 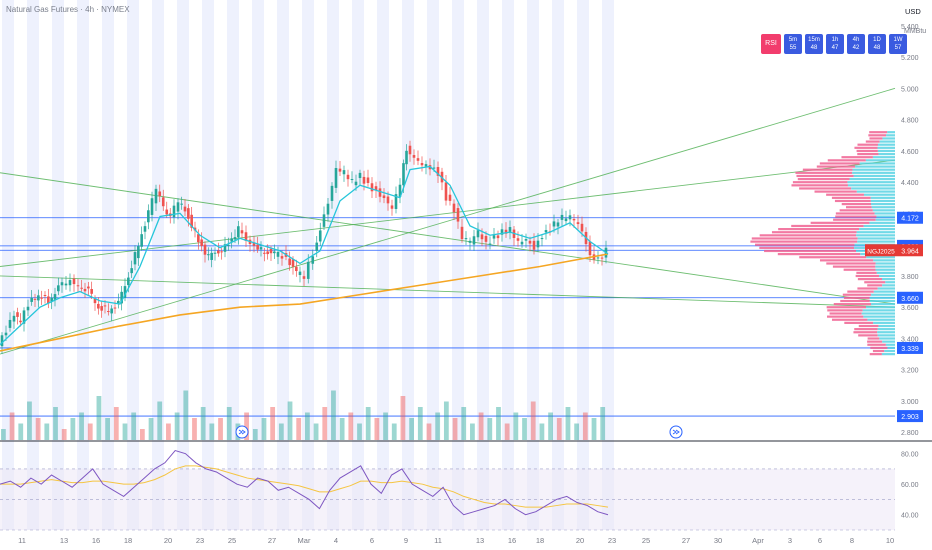 What do you see at coordinates (910, 27) in the screenshot?
I see `price-axis-tick: 5.400` at bounding box center [910, 27].